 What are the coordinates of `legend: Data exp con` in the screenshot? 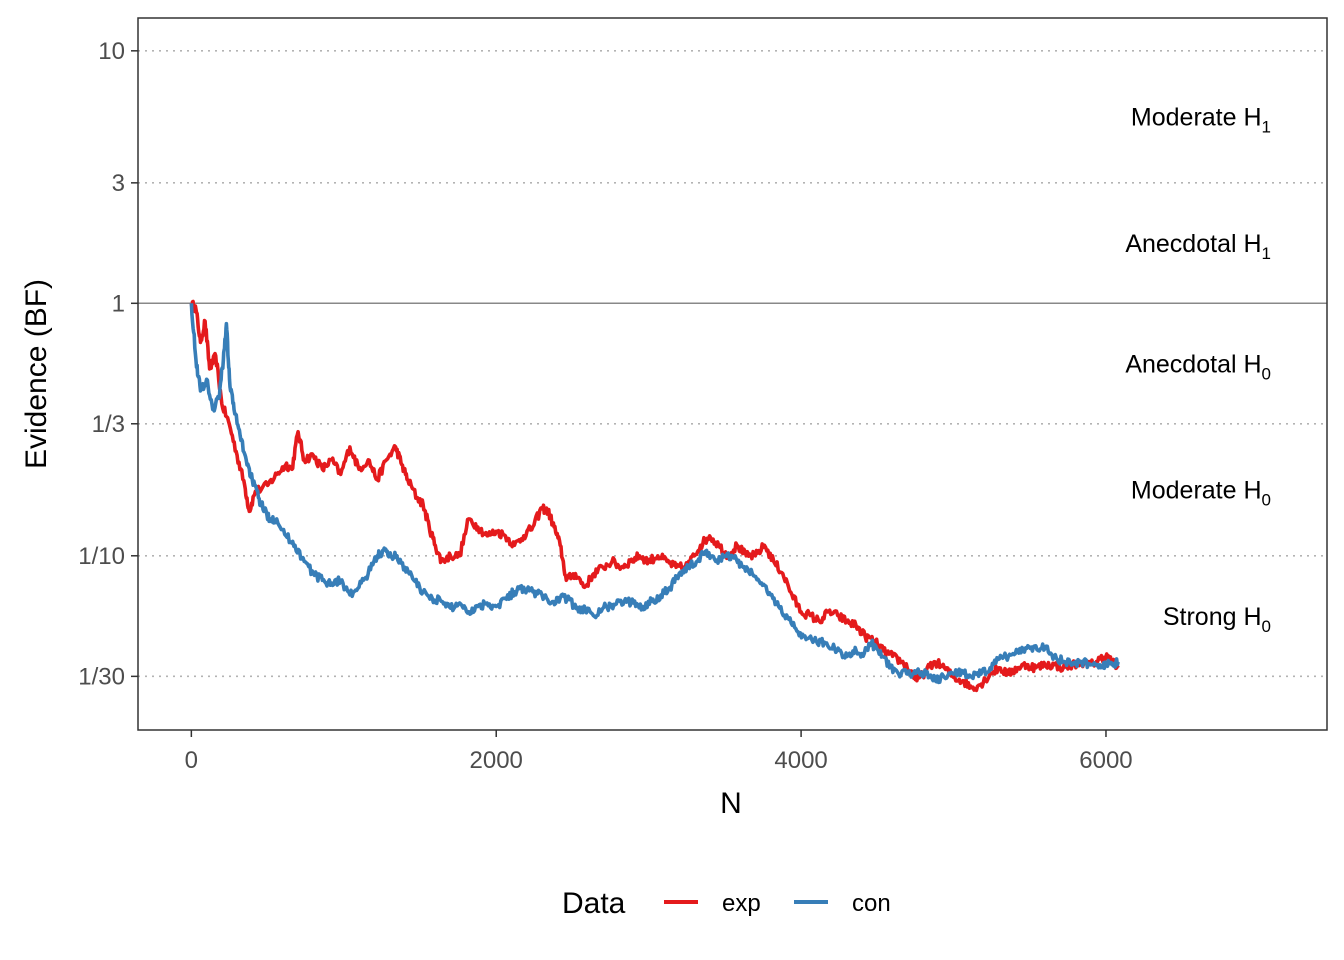 It's located at (726, 903).